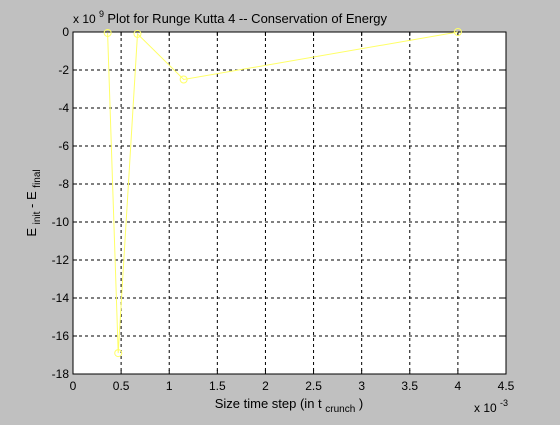  What do you see at coordinates (61, 298) in the screenshot?
I see `y-tick-label: -14` at bounding box center [61, 298].